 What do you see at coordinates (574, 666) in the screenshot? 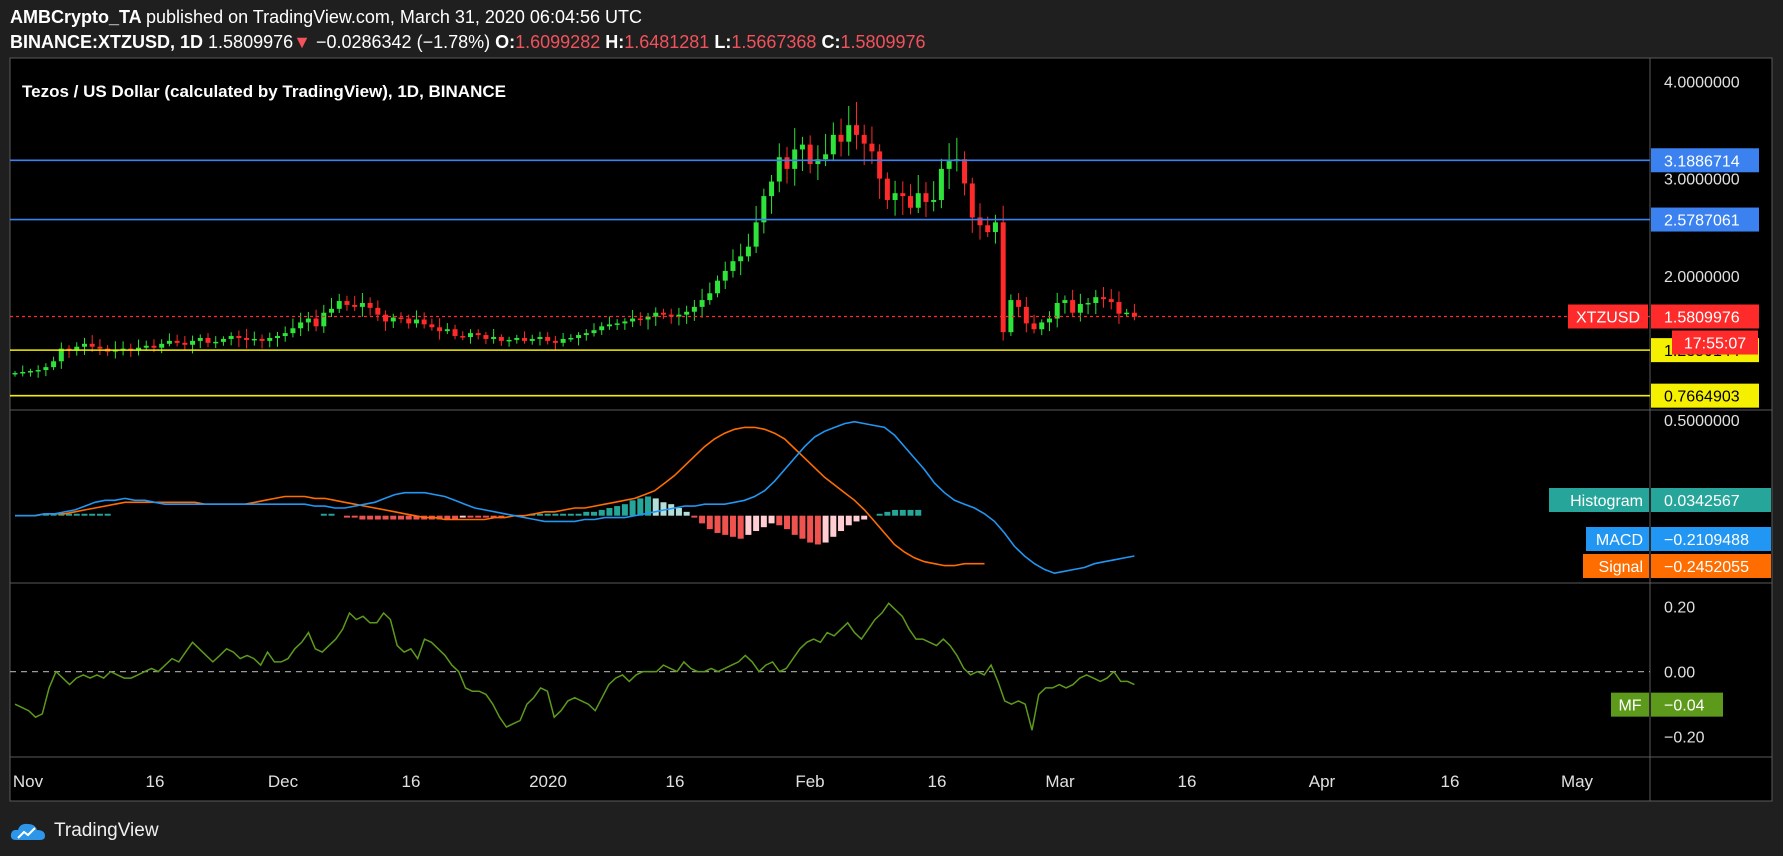
I see `mf-line` at bounding box center [574, 666].